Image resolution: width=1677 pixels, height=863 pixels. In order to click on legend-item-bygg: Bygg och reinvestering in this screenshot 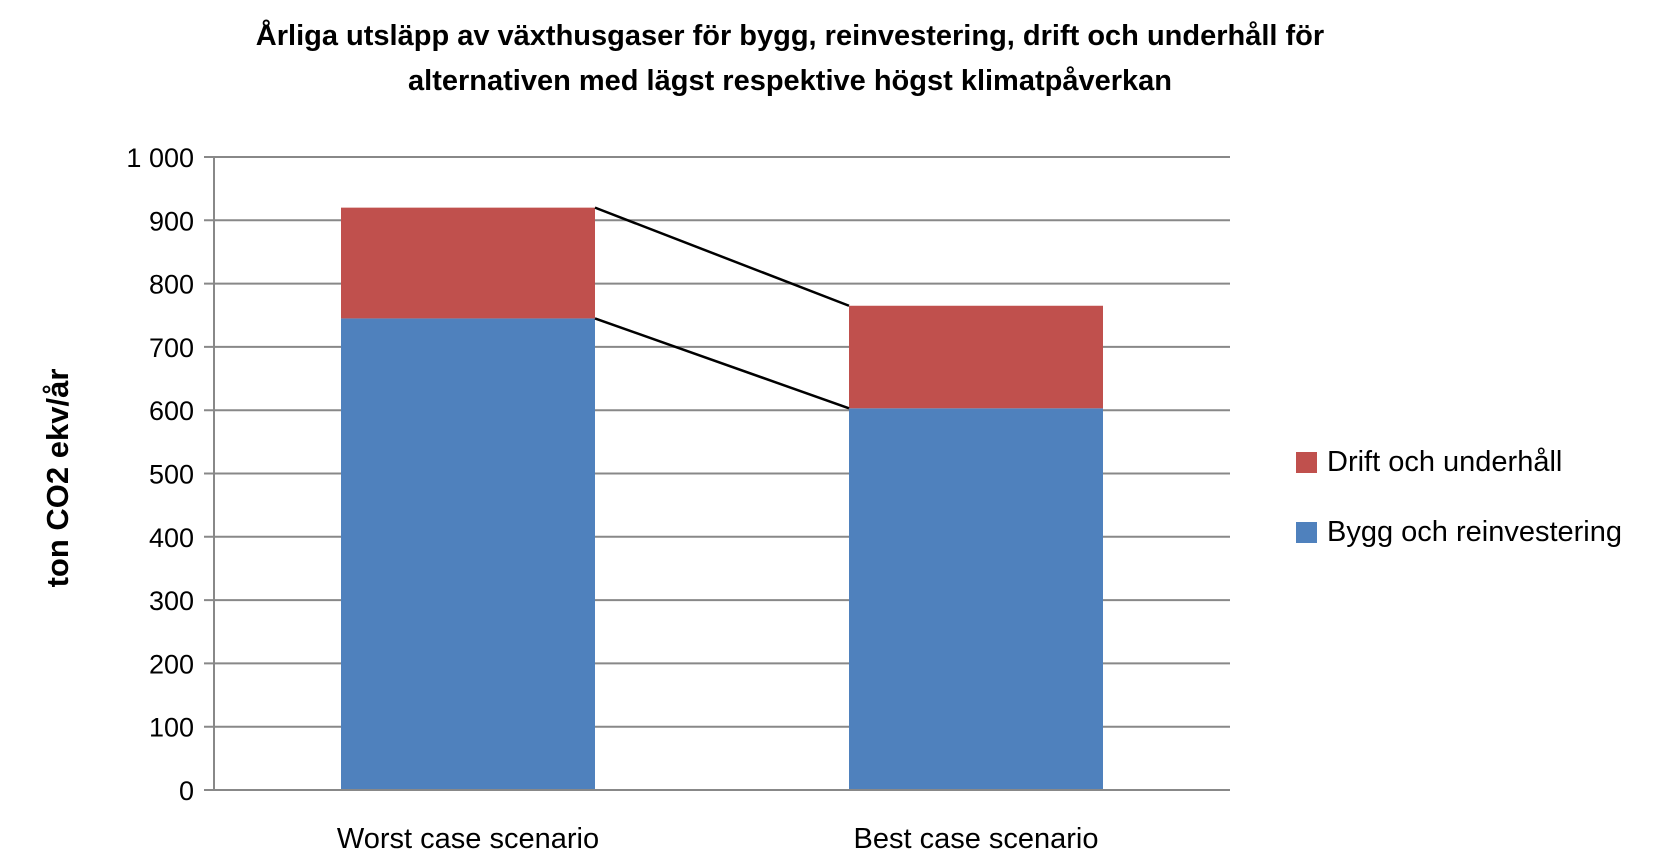, I will do `click(1459, 532)`.